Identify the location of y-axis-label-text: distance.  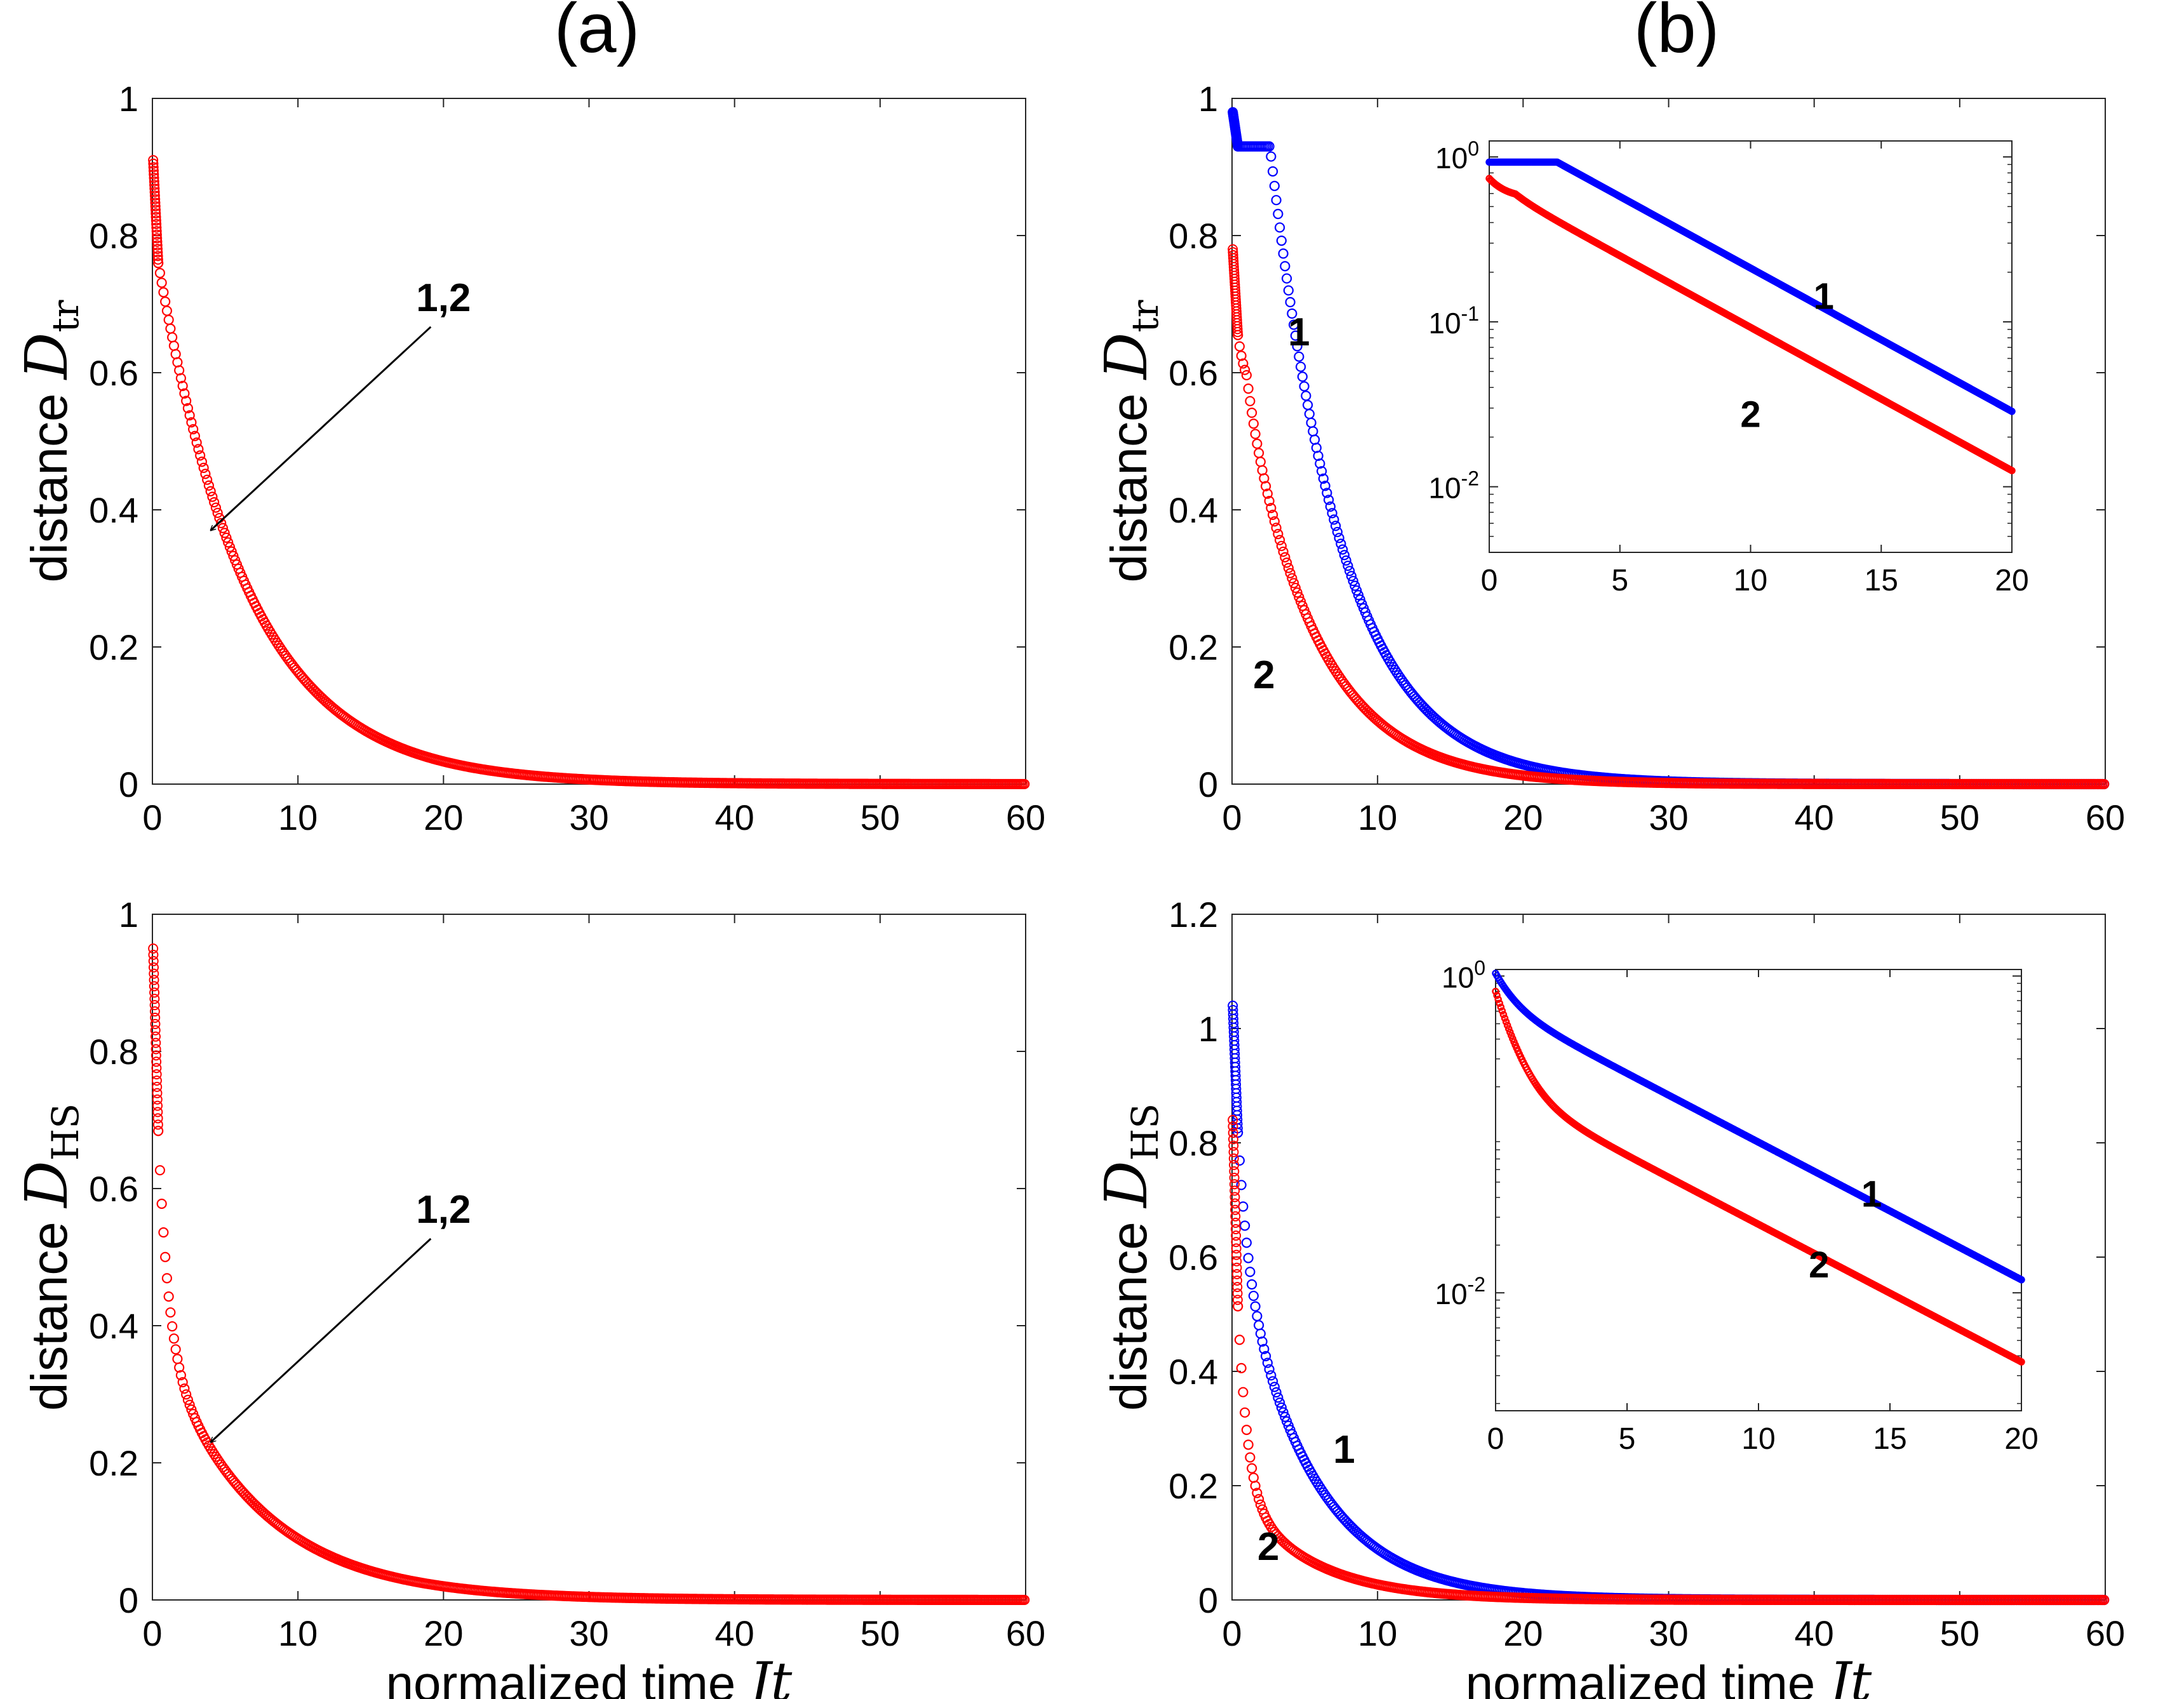
(1129, 480).